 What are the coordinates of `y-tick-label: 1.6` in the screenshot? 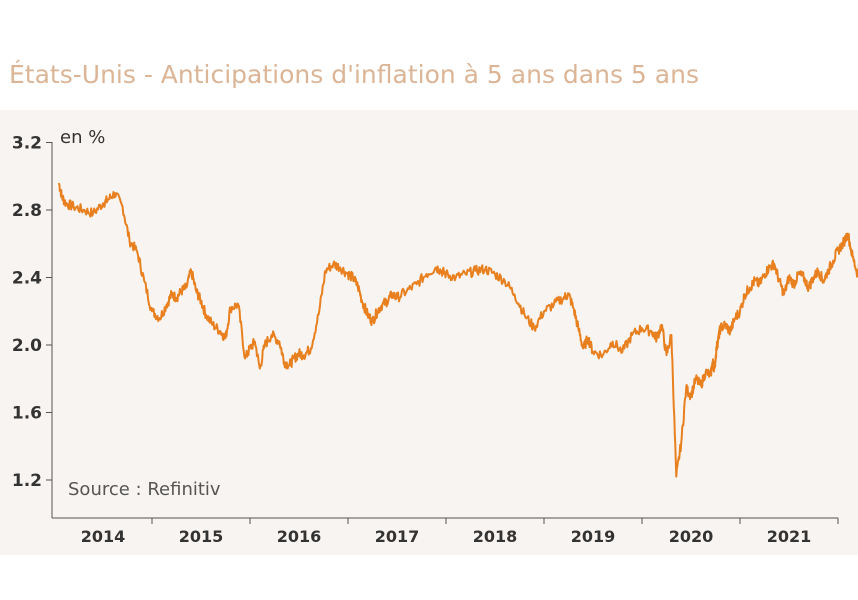 It's located at (27, 414).